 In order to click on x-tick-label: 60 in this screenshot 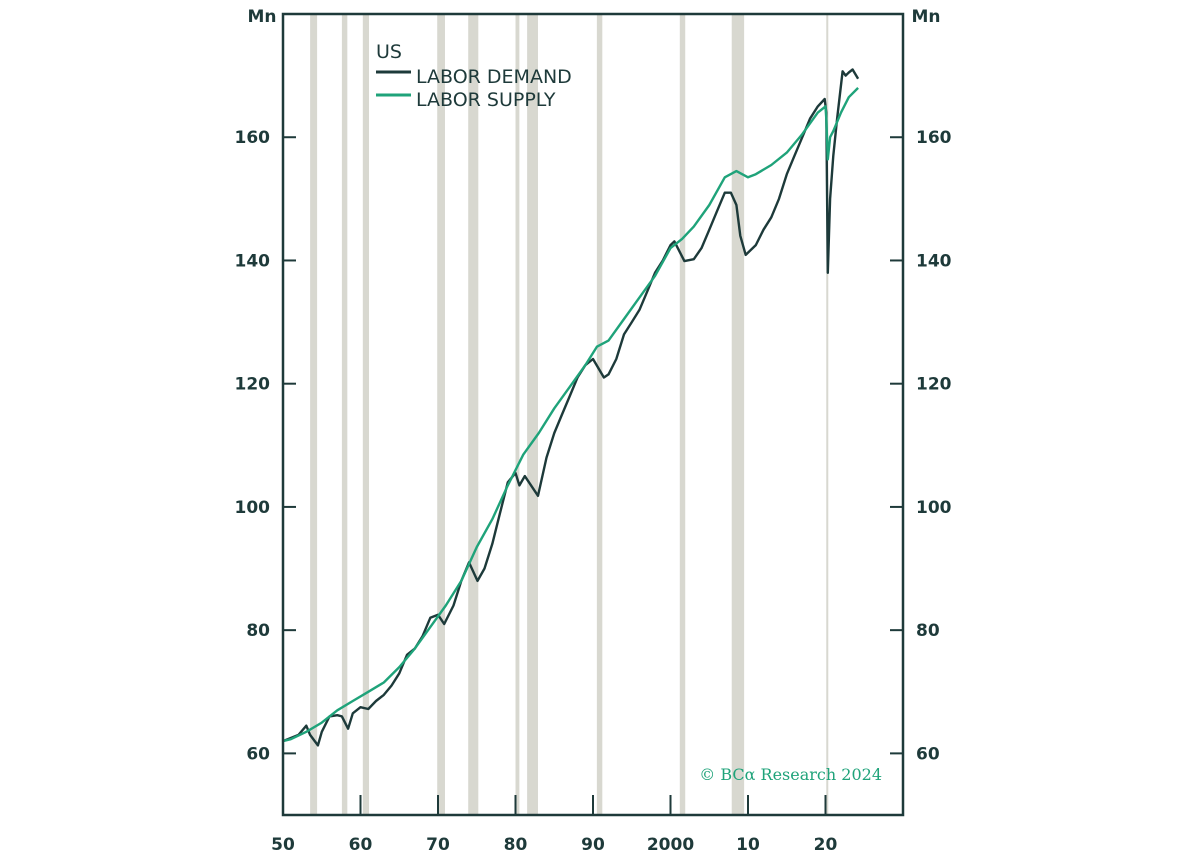, I will do `click(361, 845)`.